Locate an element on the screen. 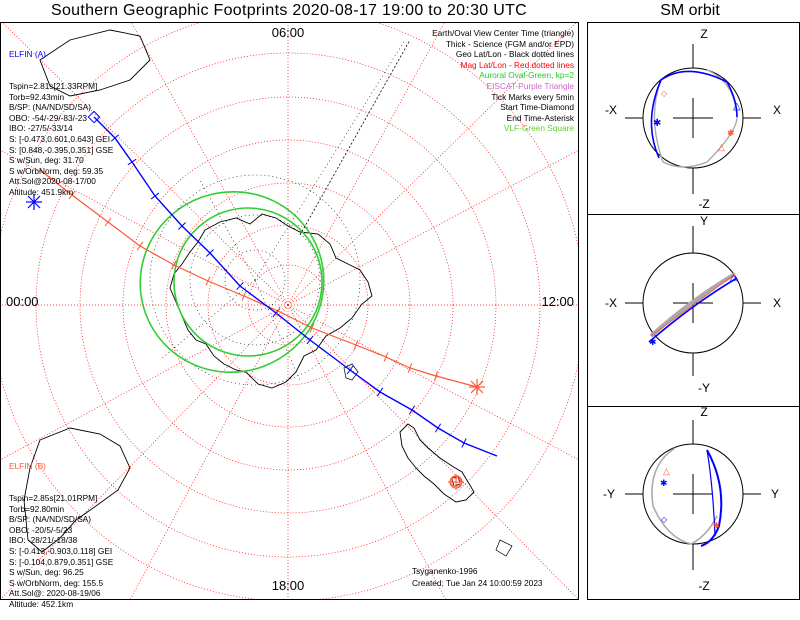 Image resolution: width=800 pixels, height=620 pixels. elfin-b-info-line: S: [-0.413,-0.903,0.118] GEI is located at coordinates (61, 550).